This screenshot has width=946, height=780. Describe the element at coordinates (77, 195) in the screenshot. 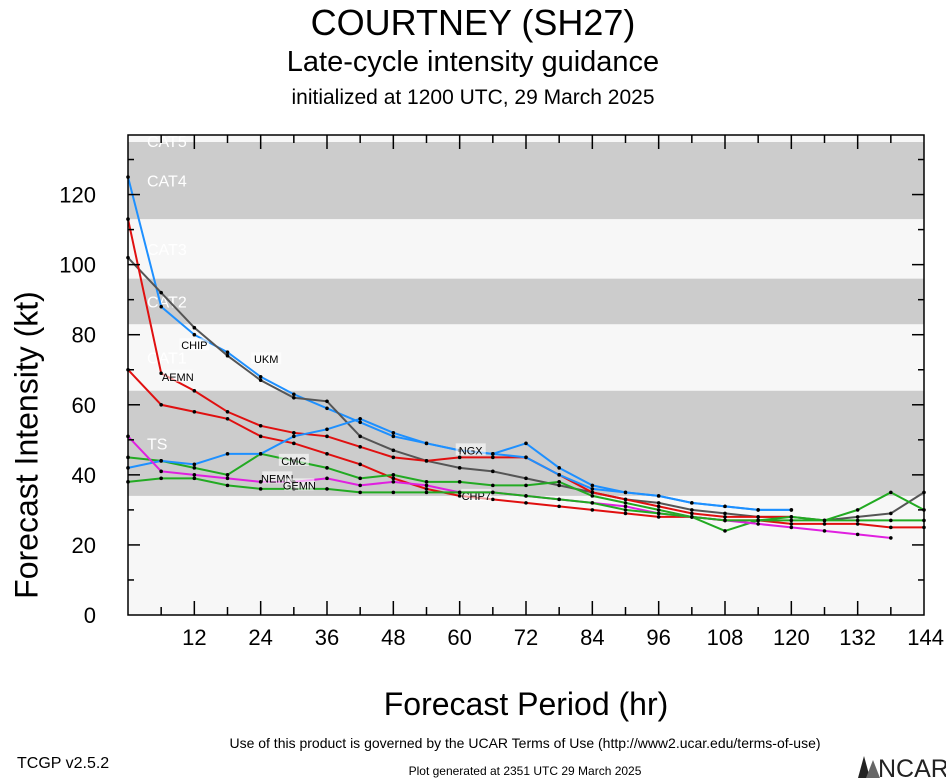

I see `y-tick-label: 120` at that location.